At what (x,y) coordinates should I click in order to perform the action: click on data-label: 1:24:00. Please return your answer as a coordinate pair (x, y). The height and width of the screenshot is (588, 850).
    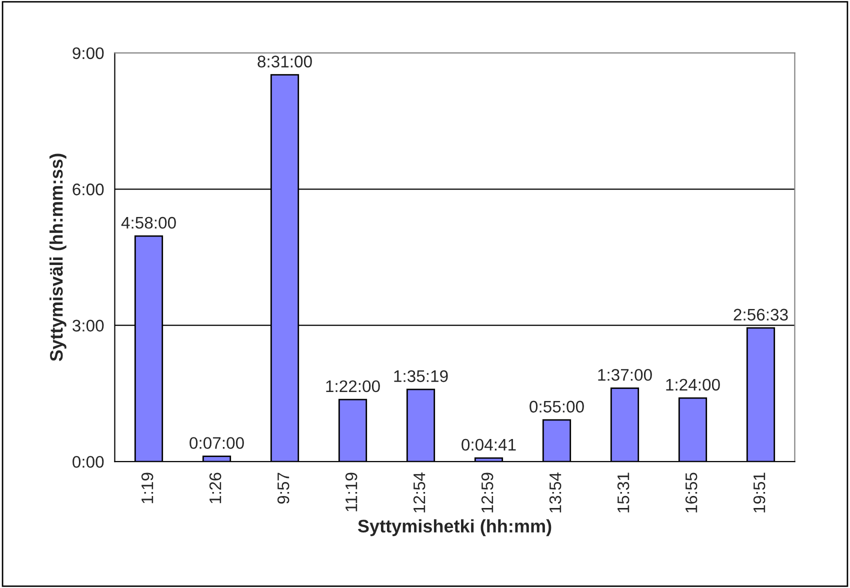
    Looking at the image, I should click on (693, 384).